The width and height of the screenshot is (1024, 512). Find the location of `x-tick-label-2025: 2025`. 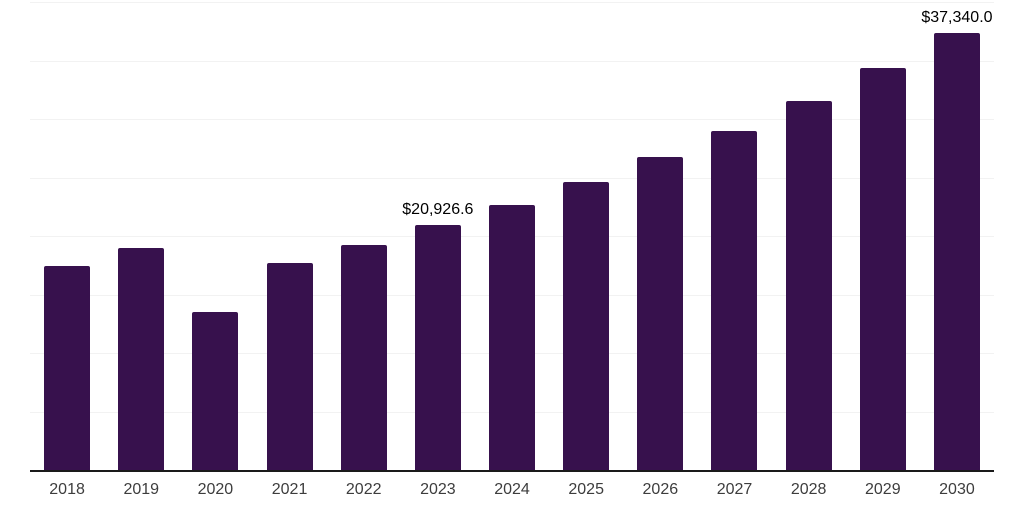

x-tick-label-2025: 2025 is located at coordinates (586, 489).